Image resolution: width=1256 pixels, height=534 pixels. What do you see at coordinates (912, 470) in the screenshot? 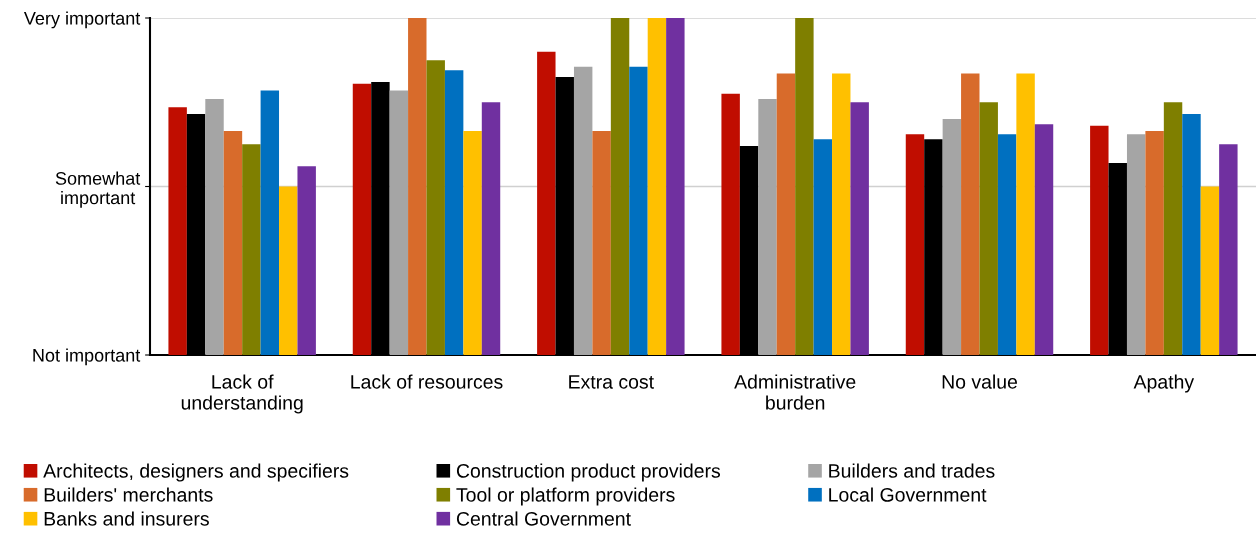
I see `legend-label: Builders and trades` at bounding box center [912, 470].